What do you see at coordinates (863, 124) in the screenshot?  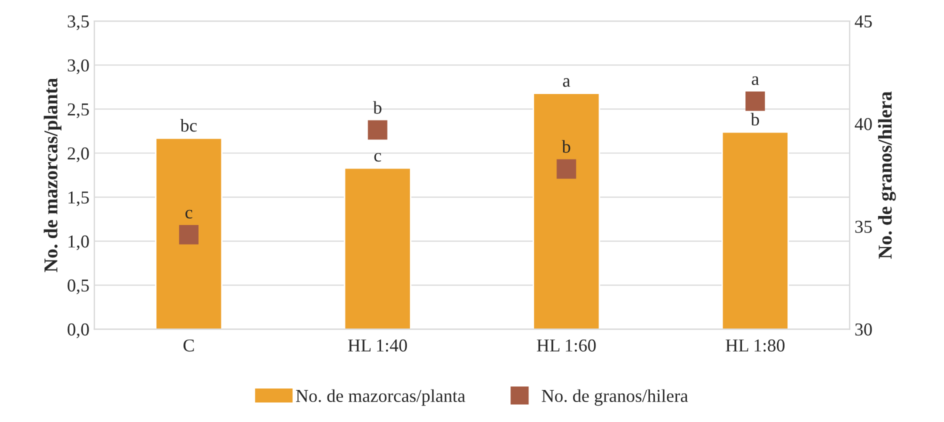 I see `y2-tick-label: 40` at bounding box center [863, 124].